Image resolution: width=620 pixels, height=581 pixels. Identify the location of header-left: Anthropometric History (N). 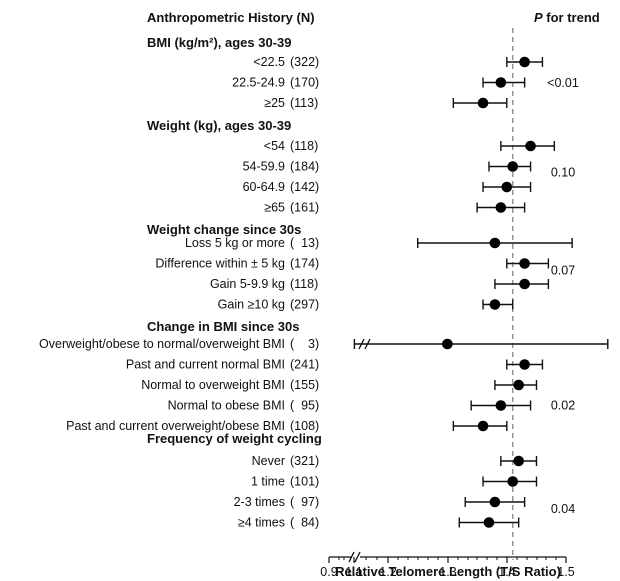
(231, 17).